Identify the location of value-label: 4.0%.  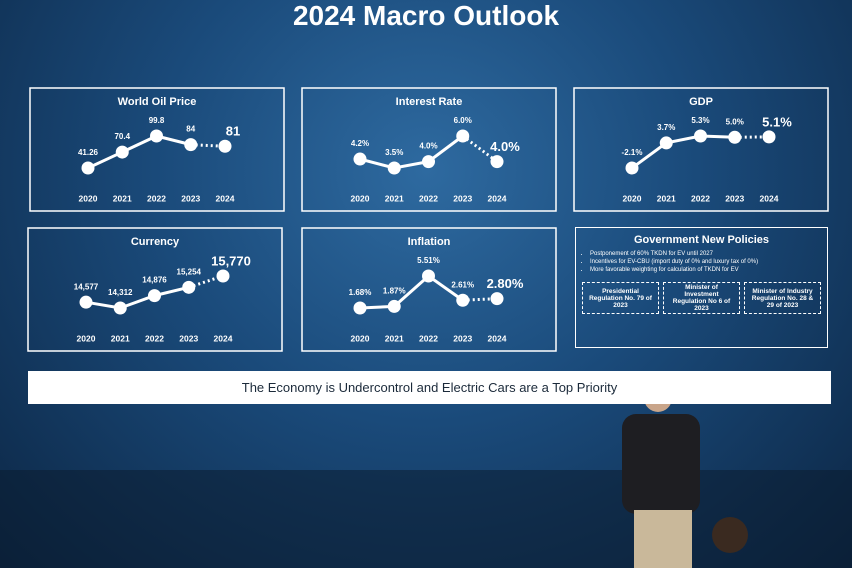
(428, 146).